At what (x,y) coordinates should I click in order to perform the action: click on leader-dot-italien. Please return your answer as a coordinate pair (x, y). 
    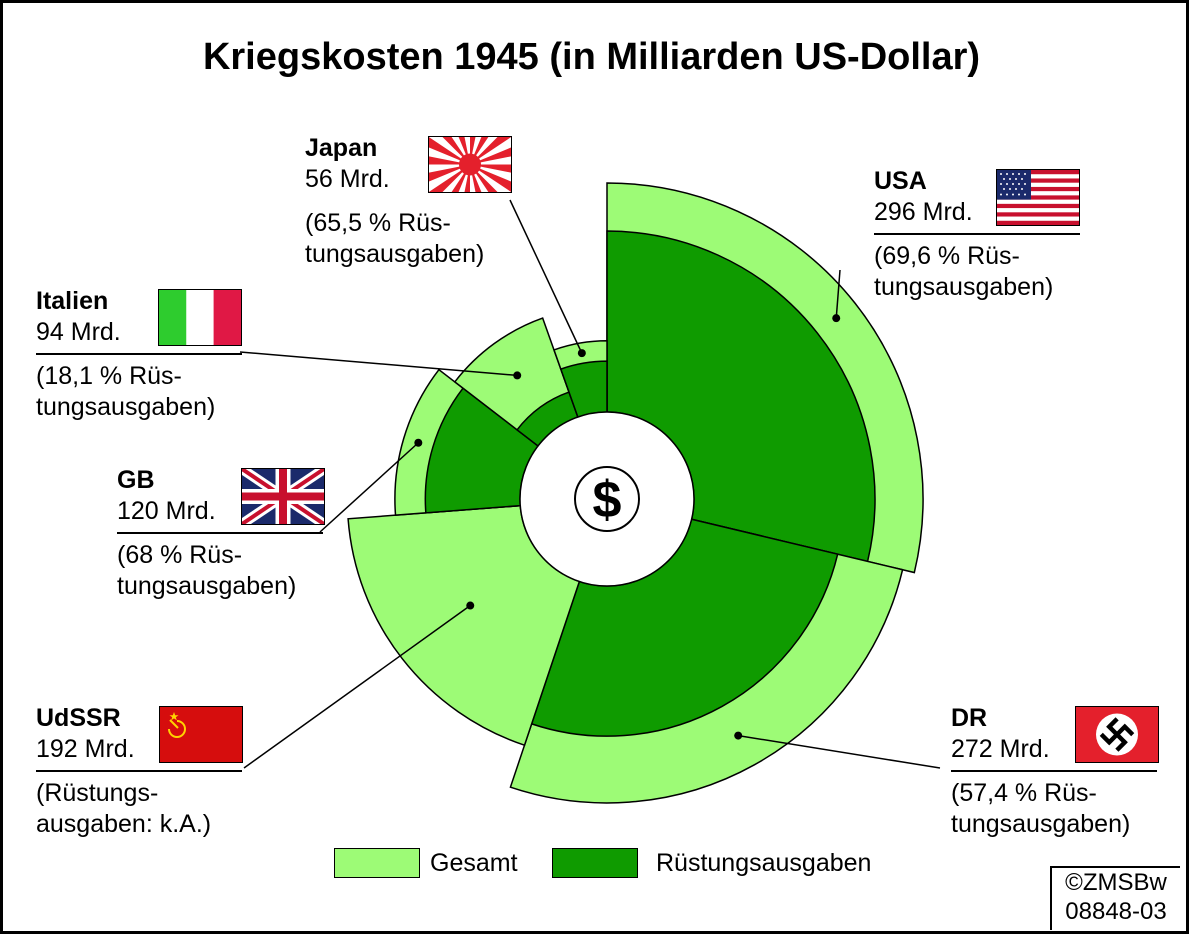
    Looking at the image, I should click on (517, 375).